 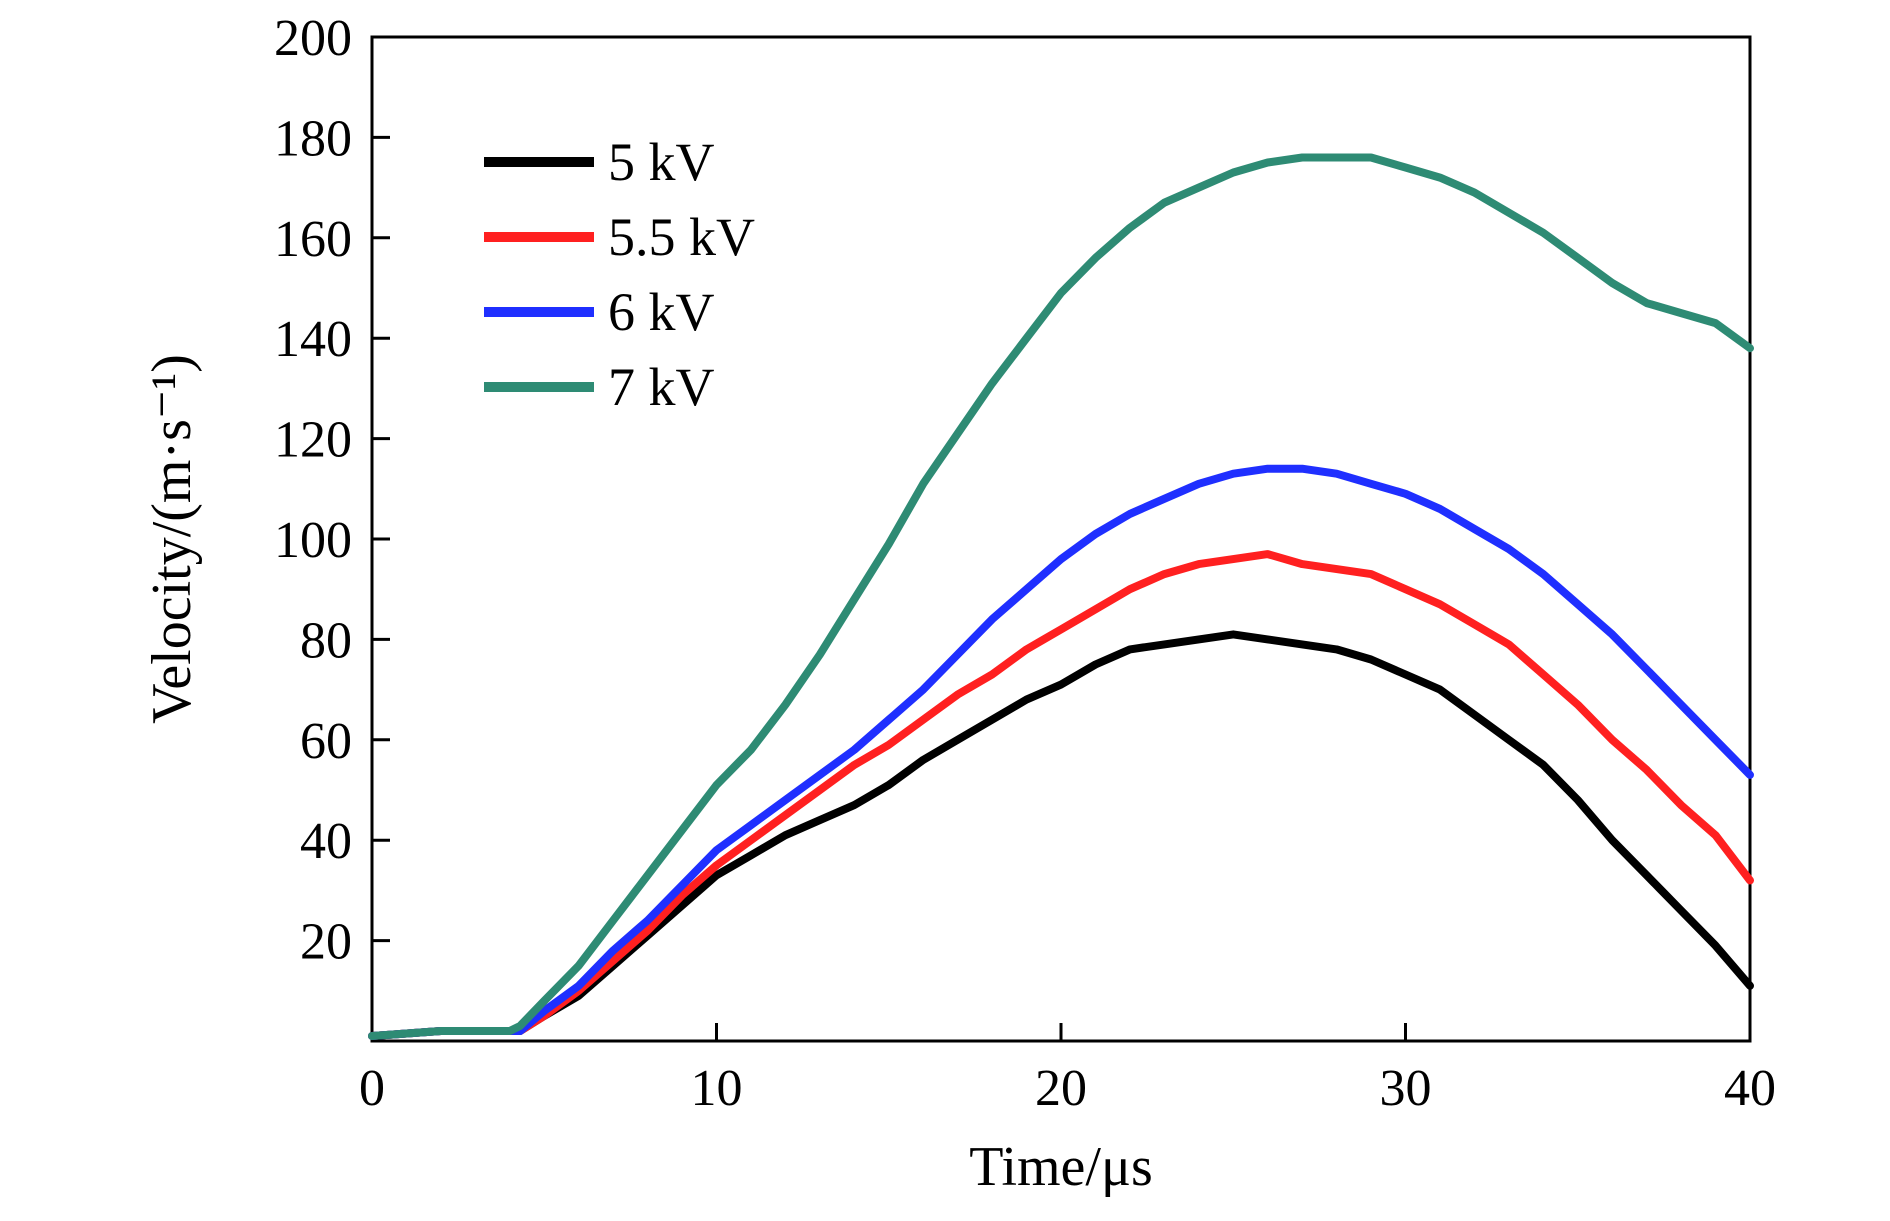 What do you see at coordinates (681, 237) in the screenshot?
I see `legend-label: 5.5 kV` at bounding box center [681, 237].